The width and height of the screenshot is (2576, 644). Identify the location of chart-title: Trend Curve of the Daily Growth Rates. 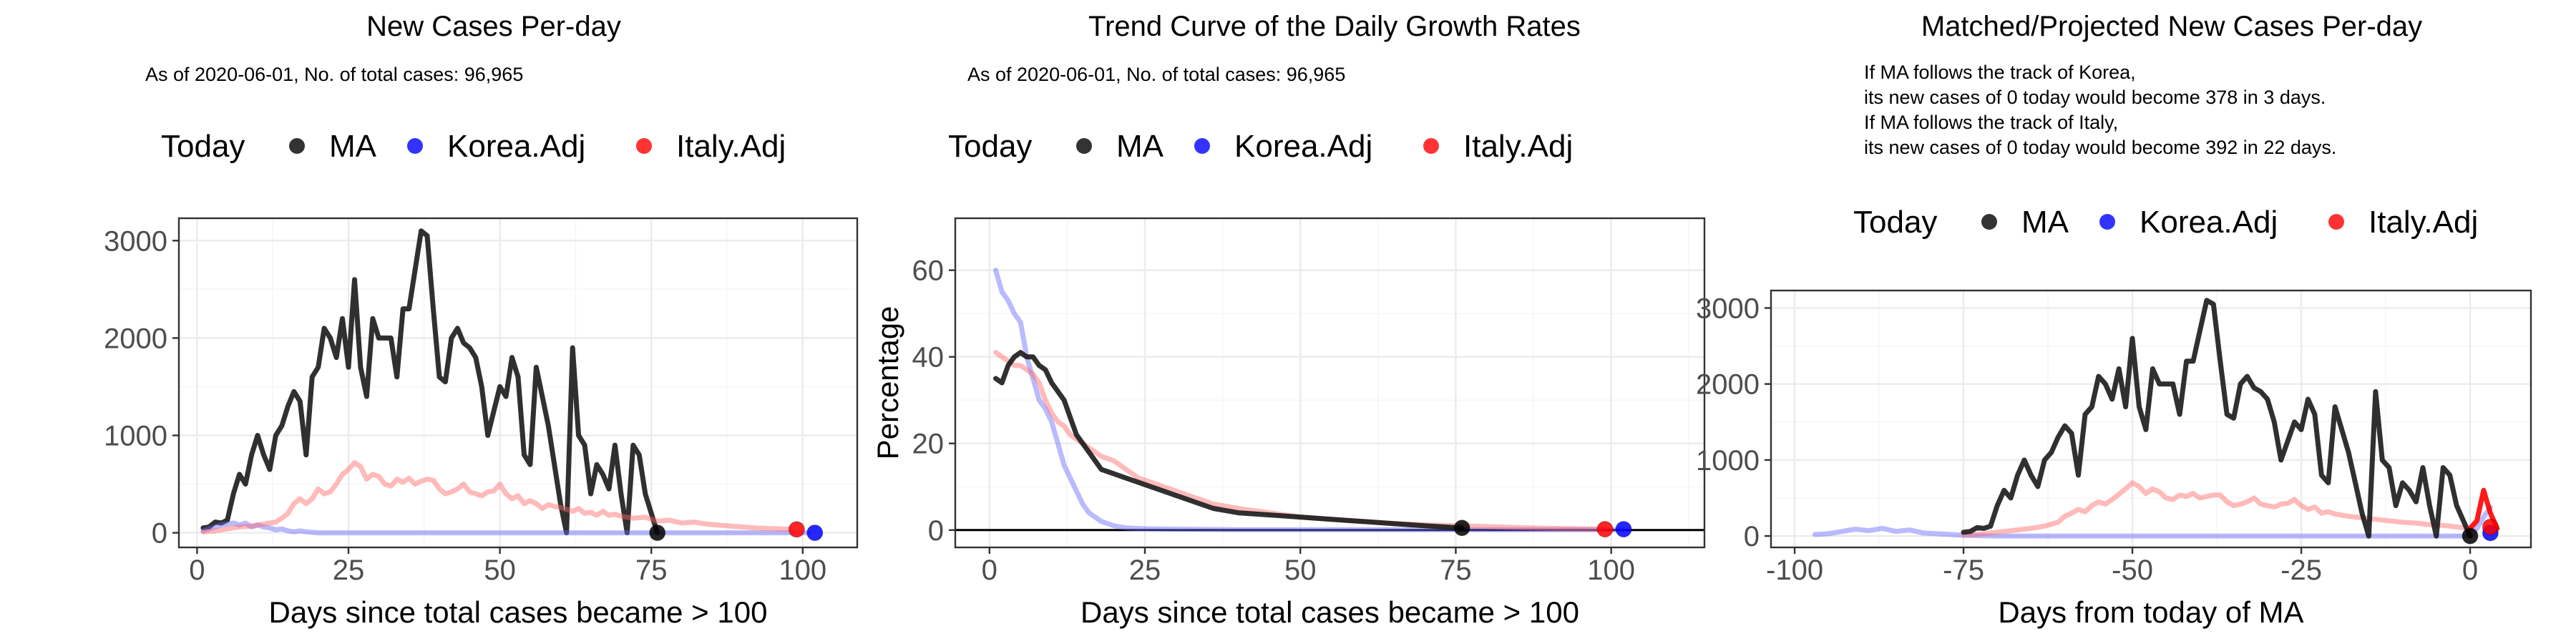
(1334, 26).